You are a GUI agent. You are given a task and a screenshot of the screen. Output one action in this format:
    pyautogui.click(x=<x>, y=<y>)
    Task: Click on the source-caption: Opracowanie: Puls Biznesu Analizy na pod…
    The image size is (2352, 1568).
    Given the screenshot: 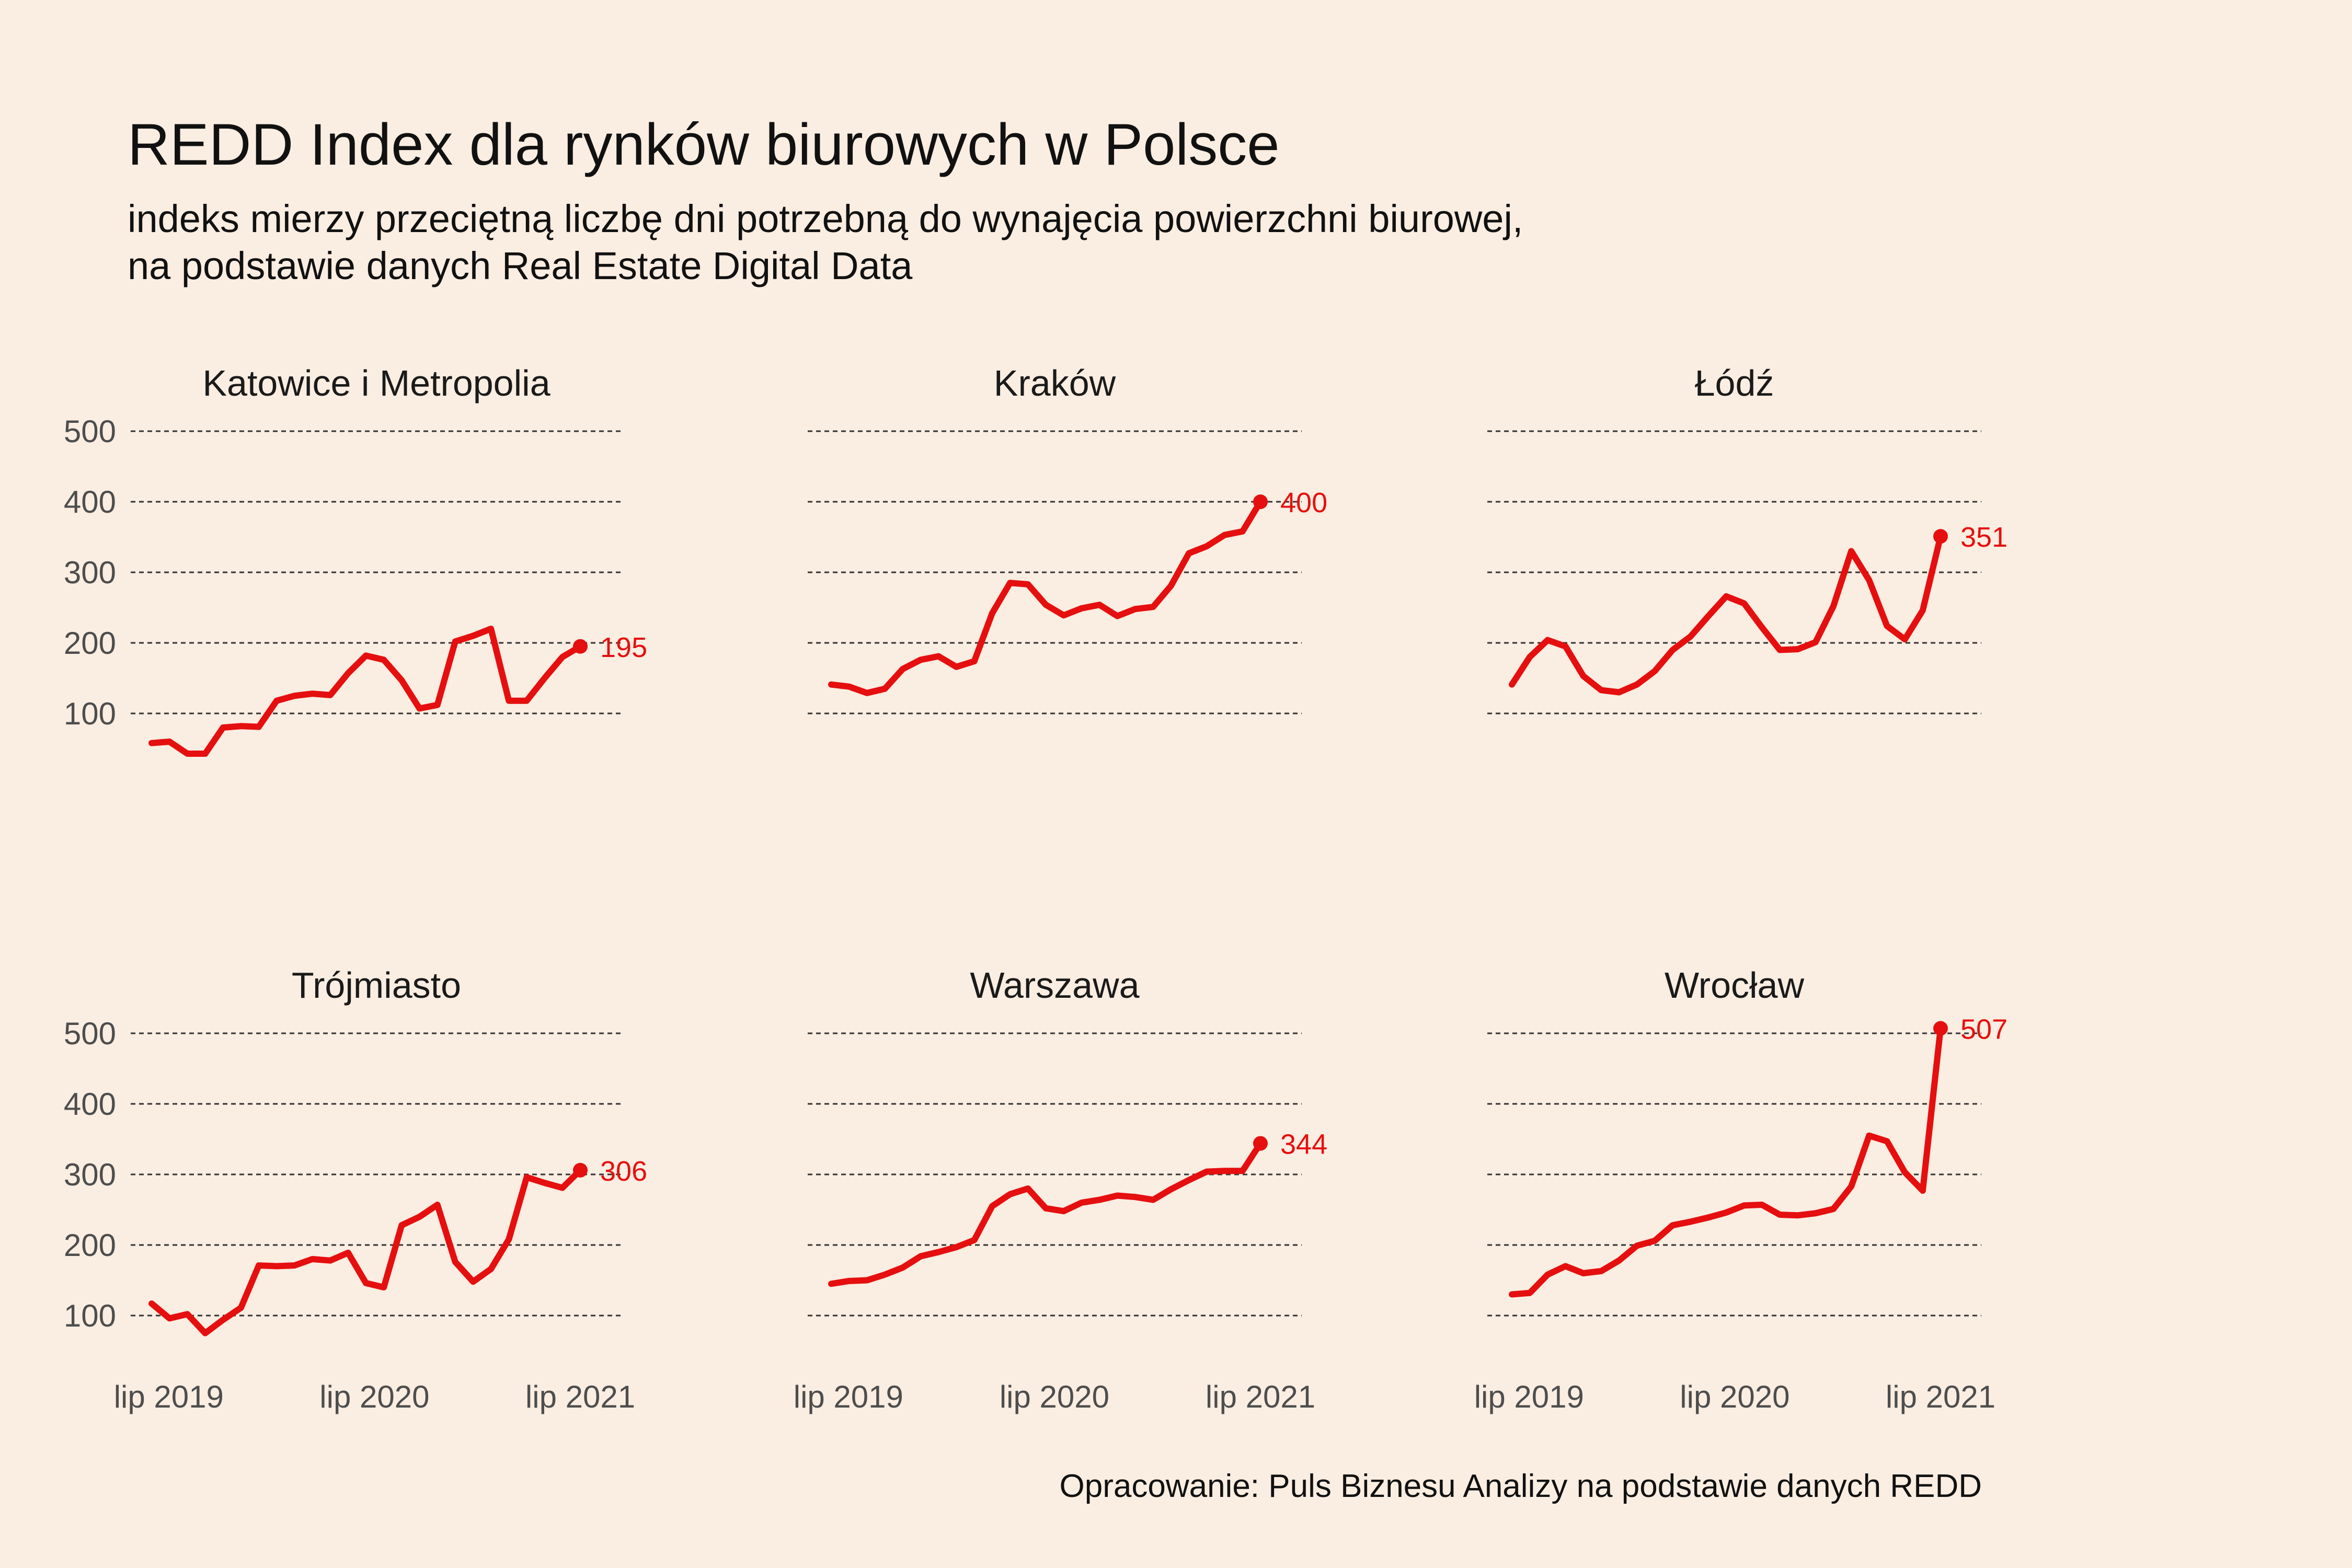 What is the action you would take?
    pyautogui.click(x=1520, y=1486)
    